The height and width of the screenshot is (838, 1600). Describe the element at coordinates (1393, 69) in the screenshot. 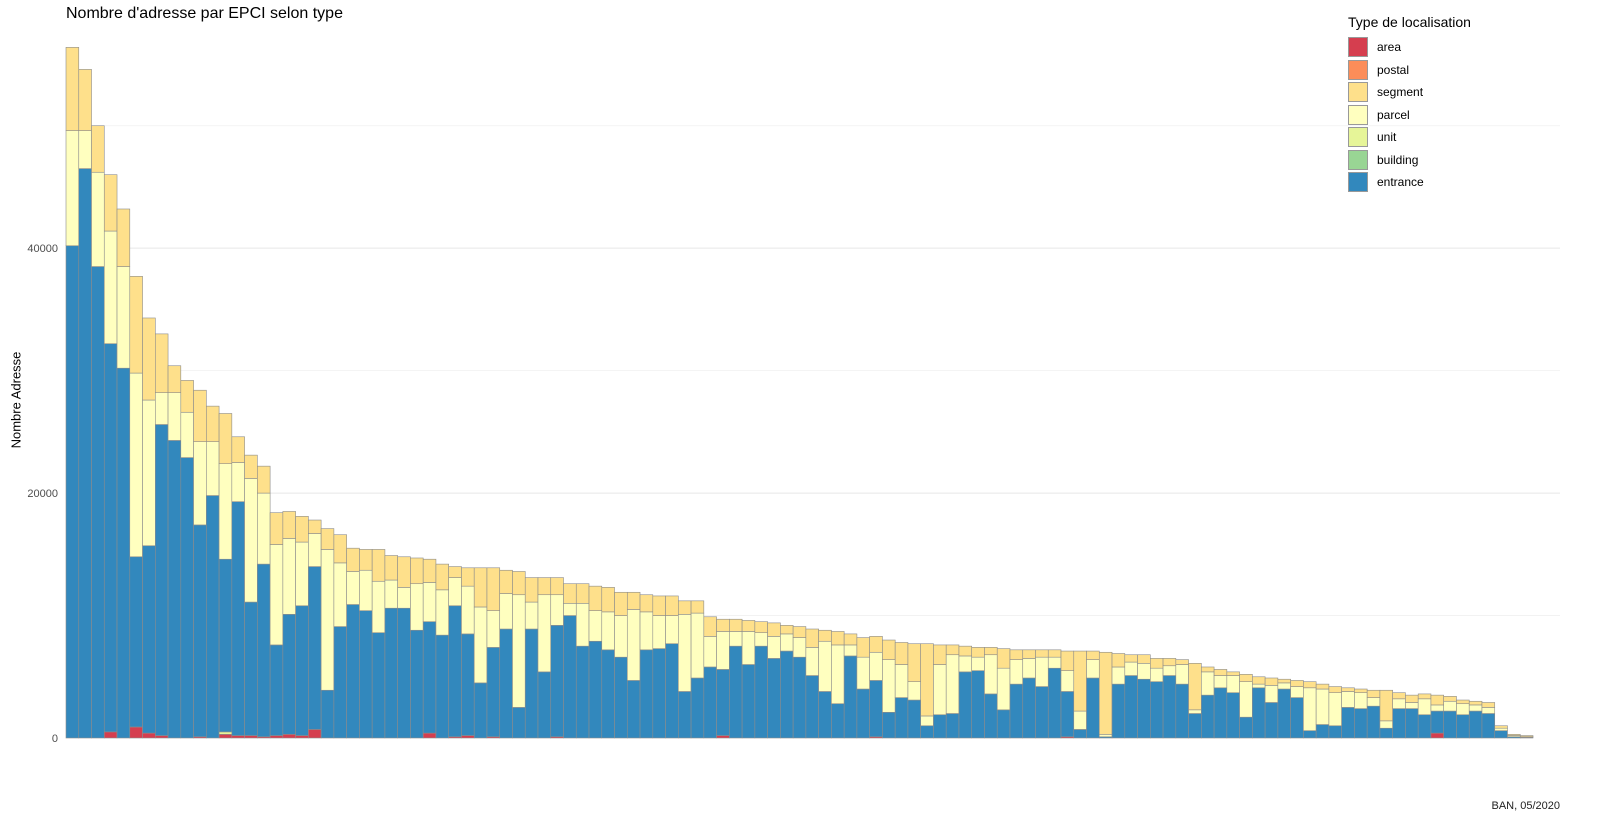

I see `legend-label: postal` at that location.